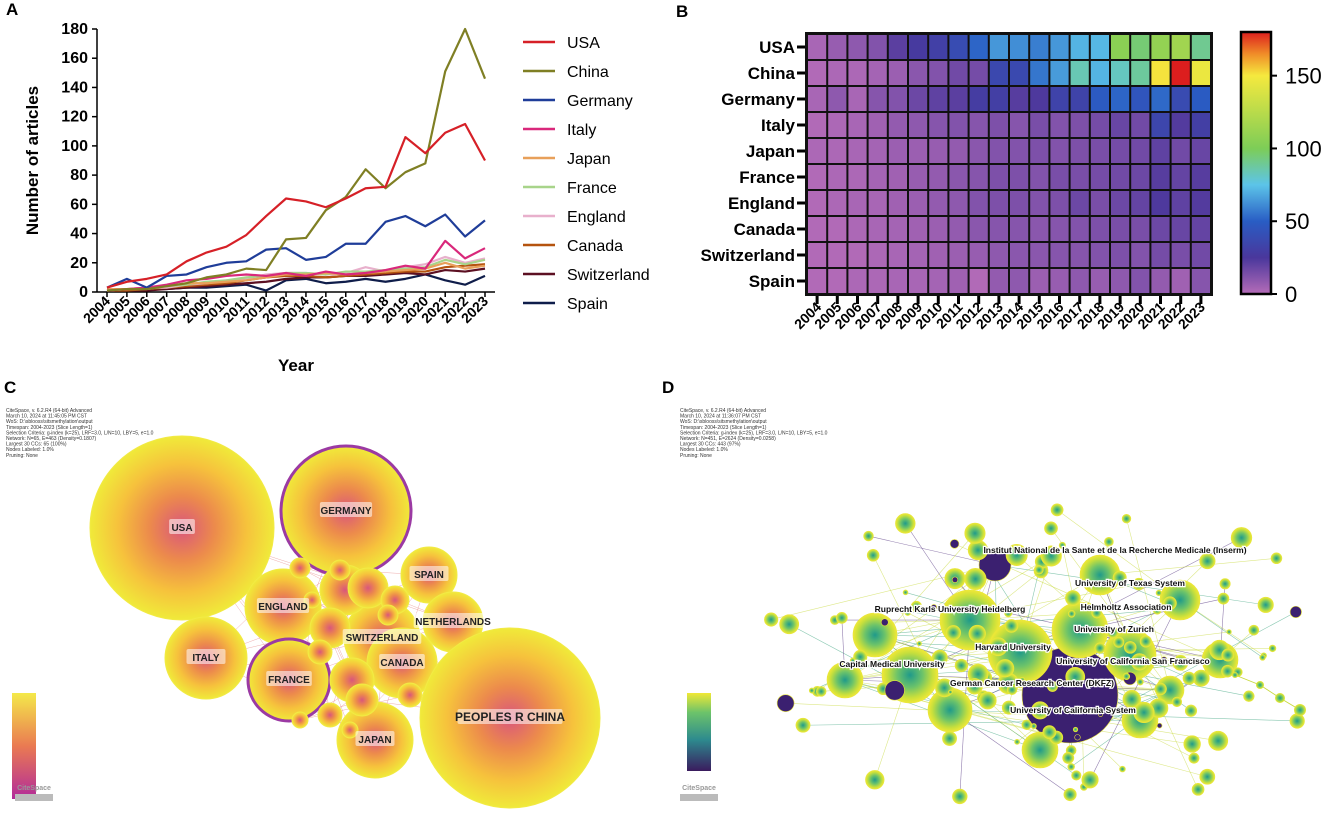 The image size is (1325, 816). What do you see at coordinates (296, 265) in the screenshot?
I see `series-line-italy` at bounding box center [296, 265].